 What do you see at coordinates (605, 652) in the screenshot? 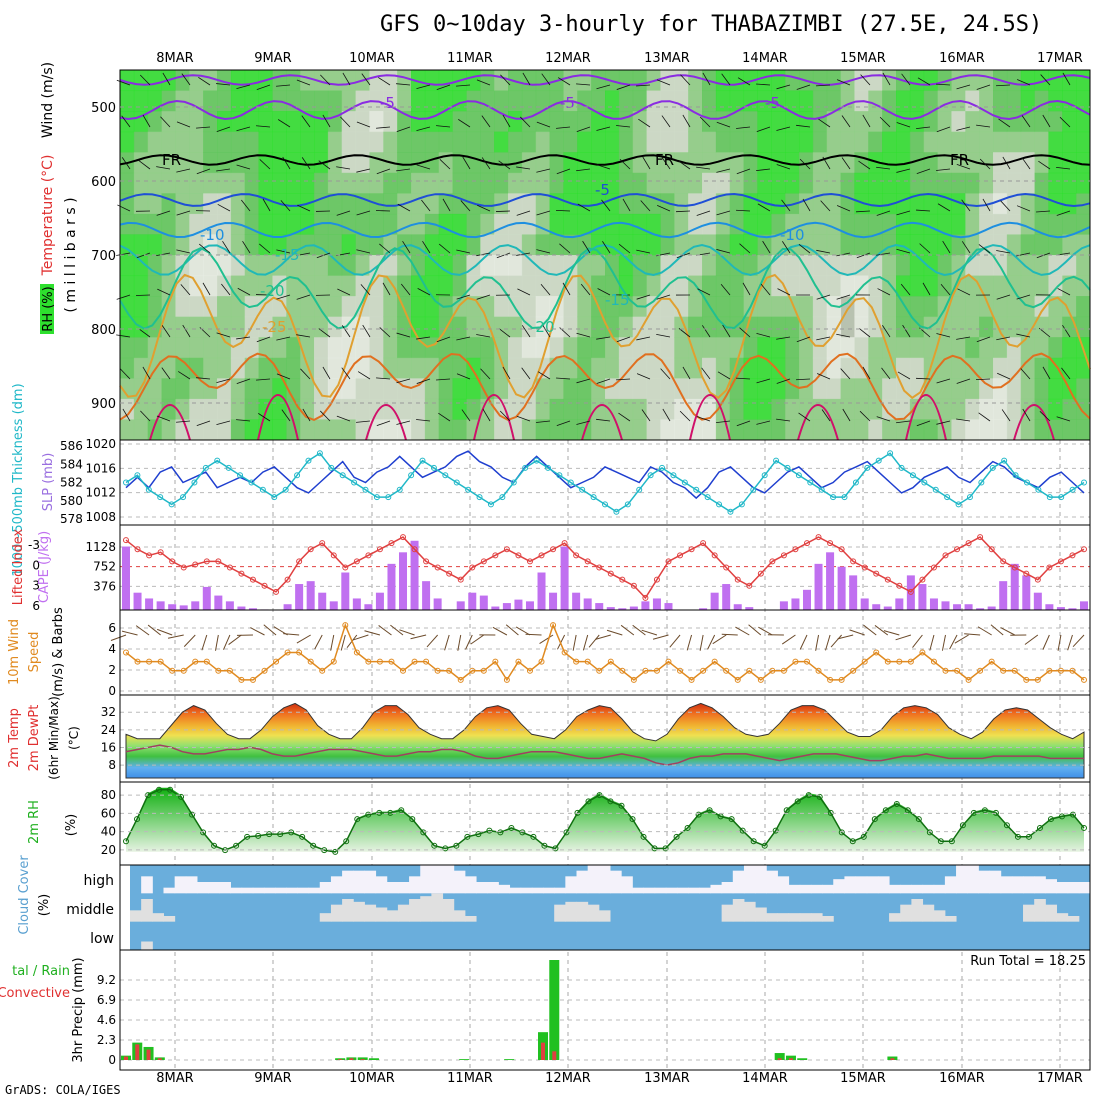
I see `wind-speed-line` at bounding box center [605, 652].